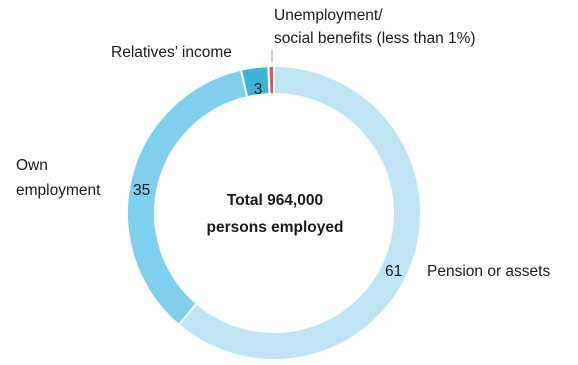 Image resolution: width=578 pixels, height=365 pixels. Describe the element at coordinates (275, 200) in the screenshot. I see `center-text-line-1: Total 964,000` at that location.